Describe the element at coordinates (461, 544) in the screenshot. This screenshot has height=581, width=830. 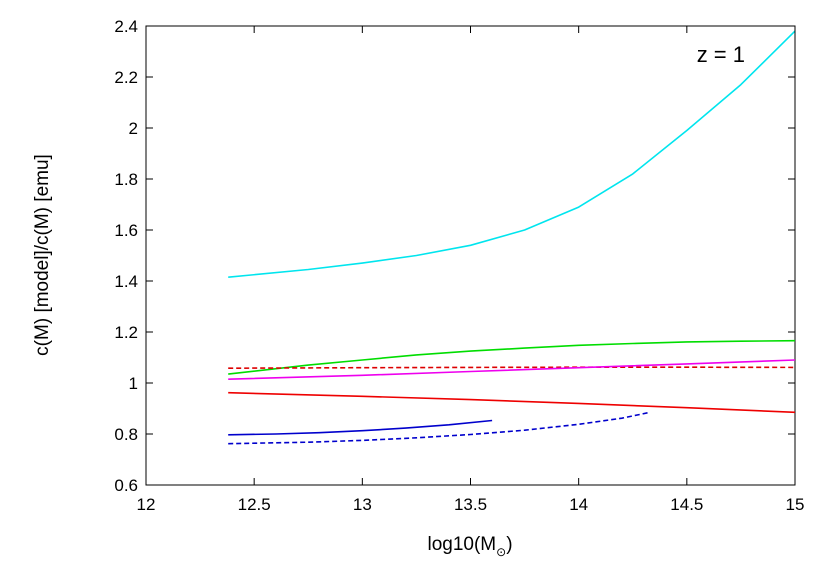
I see `x-axis-label-text: log10(M` at that location.